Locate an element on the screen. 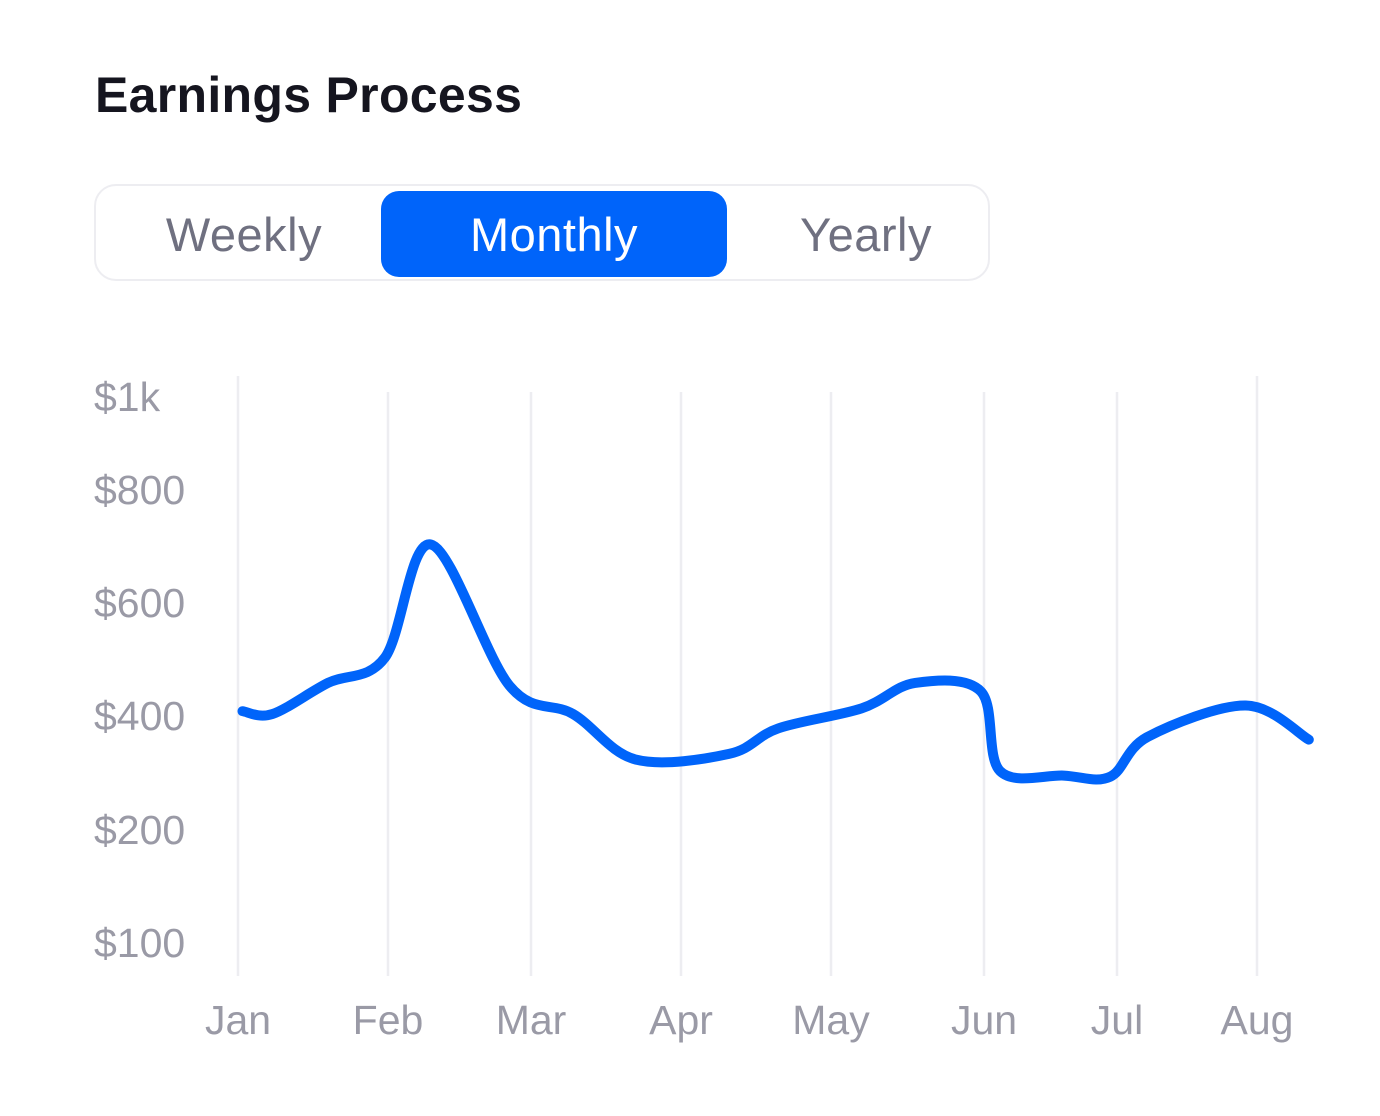 The height and width of the screenshot is (1116, 1380). x-tick-label: Feb is located at coordinates (388, 1020).